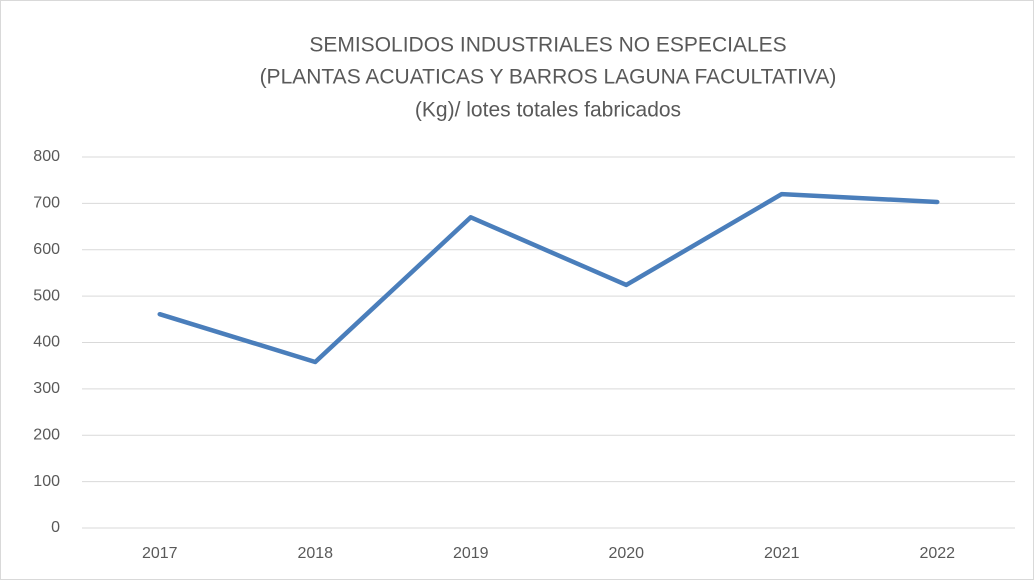 Image resolution: width=1034 pixels, height=580 pixels. I want to click on y-tick-label: 300, so click(46, 388).